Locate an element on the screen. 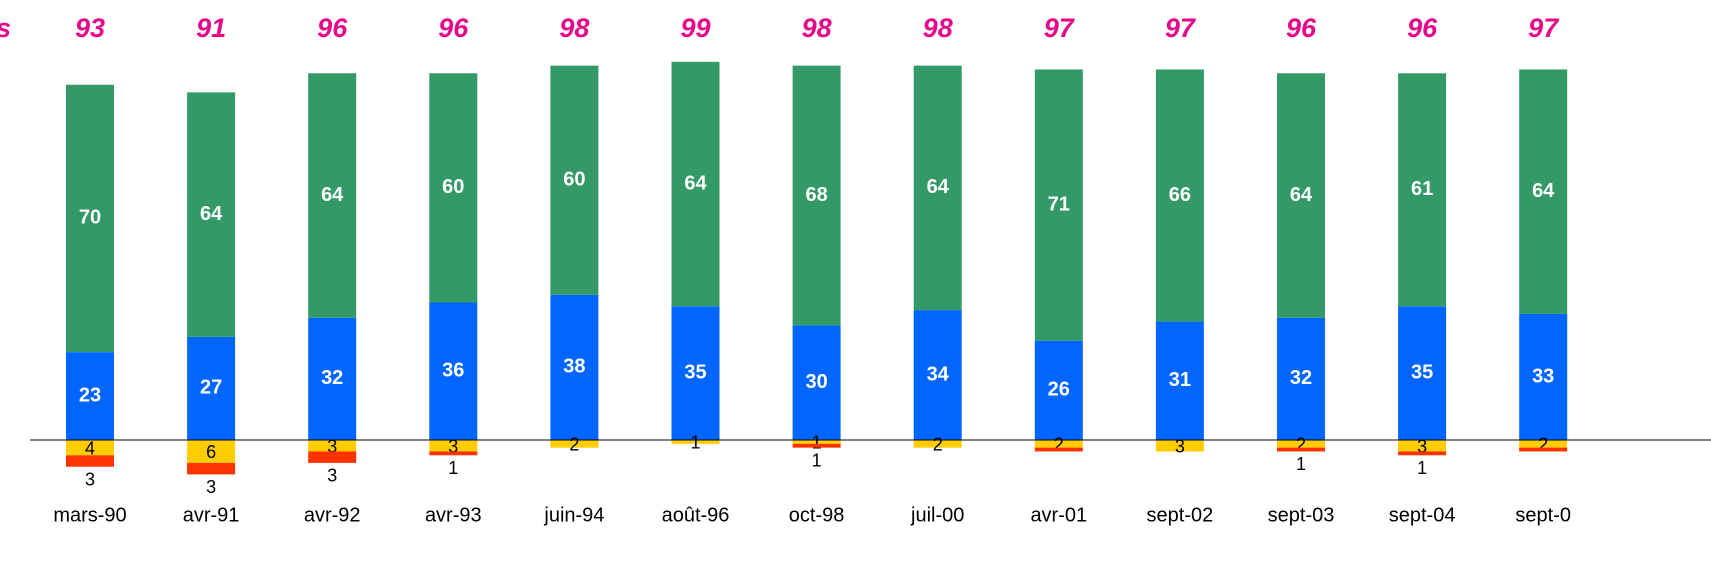 The height and width of the screenshot is (575, 1711). data-label: 26 is located at coordinates (1059, 390).